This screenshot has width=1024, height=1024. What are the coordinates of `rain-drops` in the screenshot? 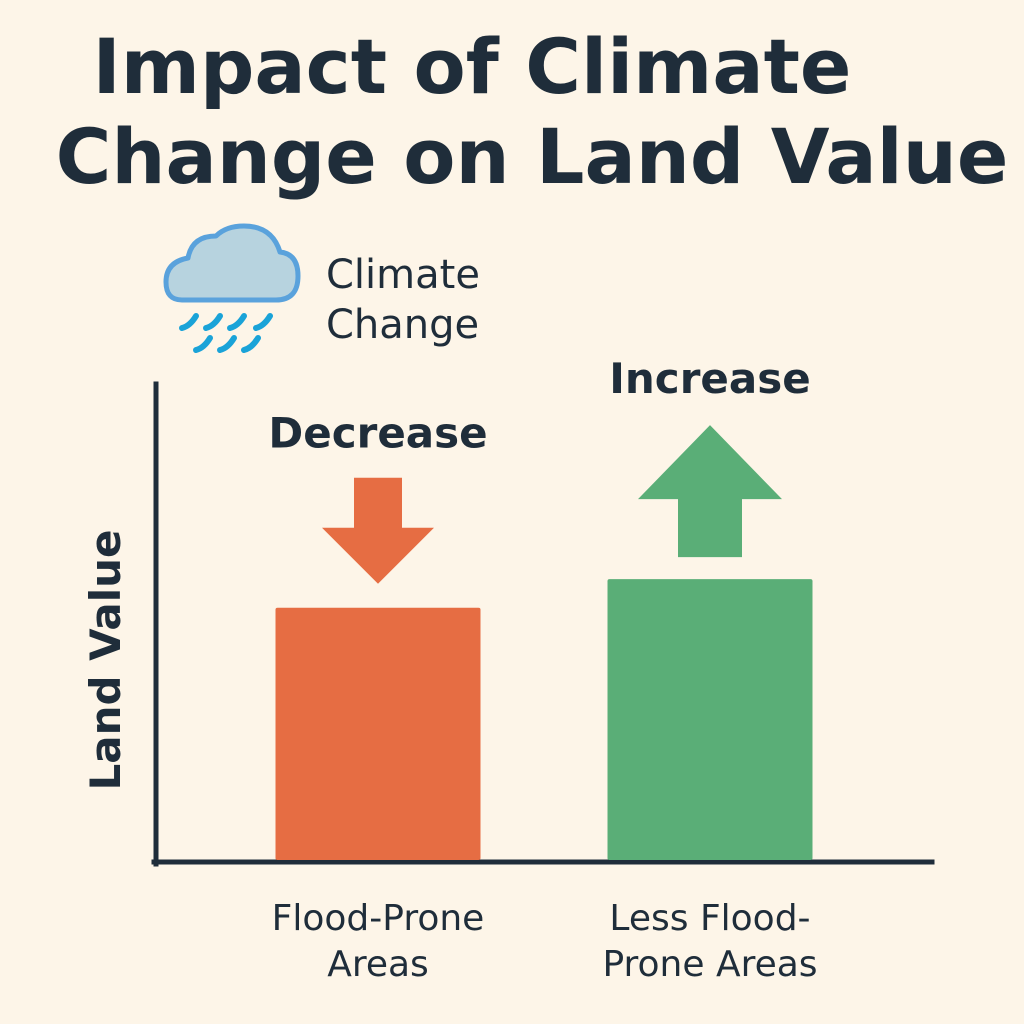 It's located at (226, 333).